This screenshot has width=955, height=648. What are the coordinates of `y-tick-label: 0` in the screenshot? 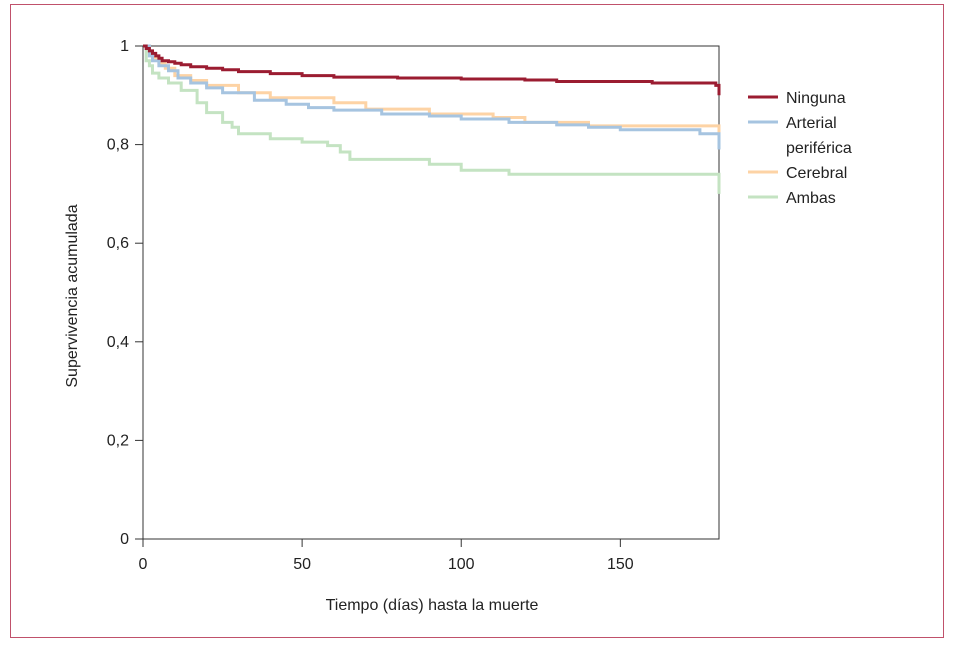 It's located at (124, 539).